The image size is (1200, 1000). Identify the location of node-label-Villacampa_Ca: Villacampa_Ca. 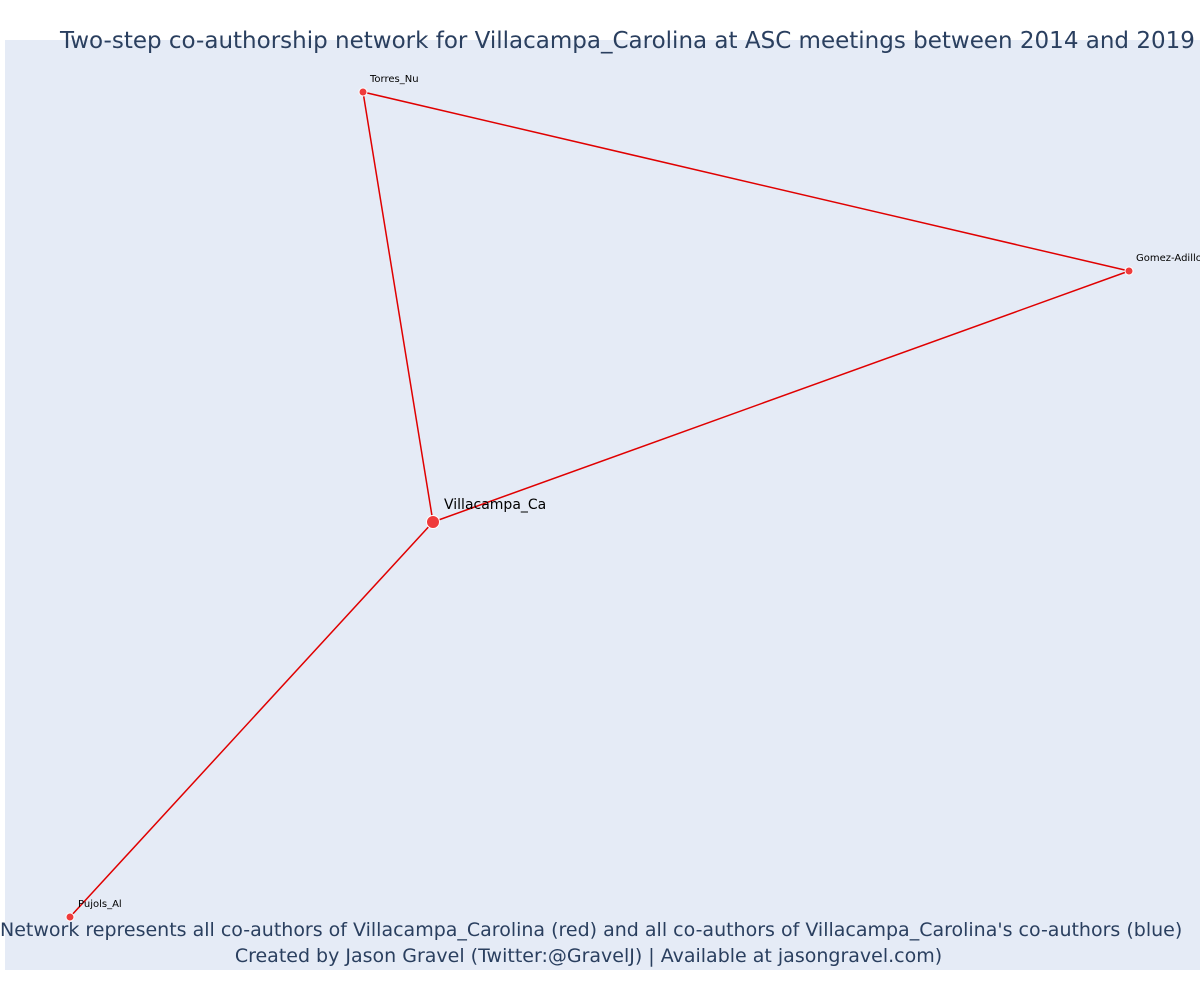
(495, 505).